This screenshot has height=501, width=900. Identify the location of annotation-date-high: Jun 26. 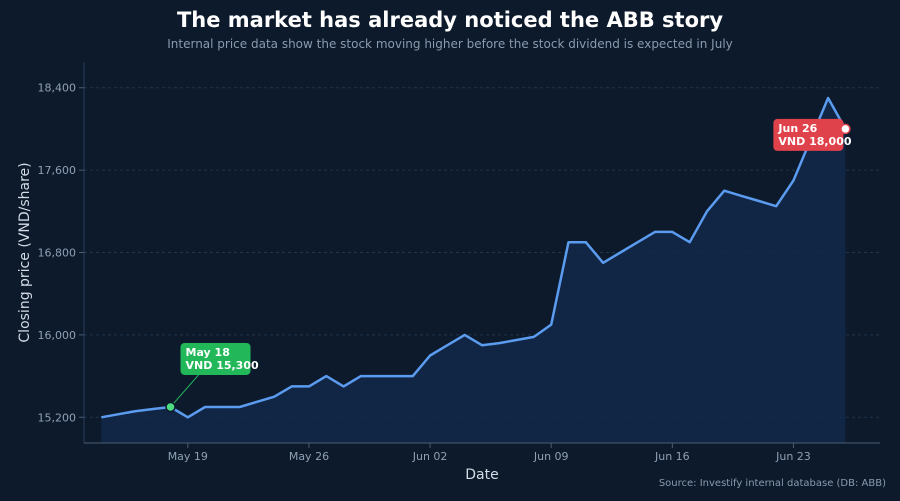
(797, 128).